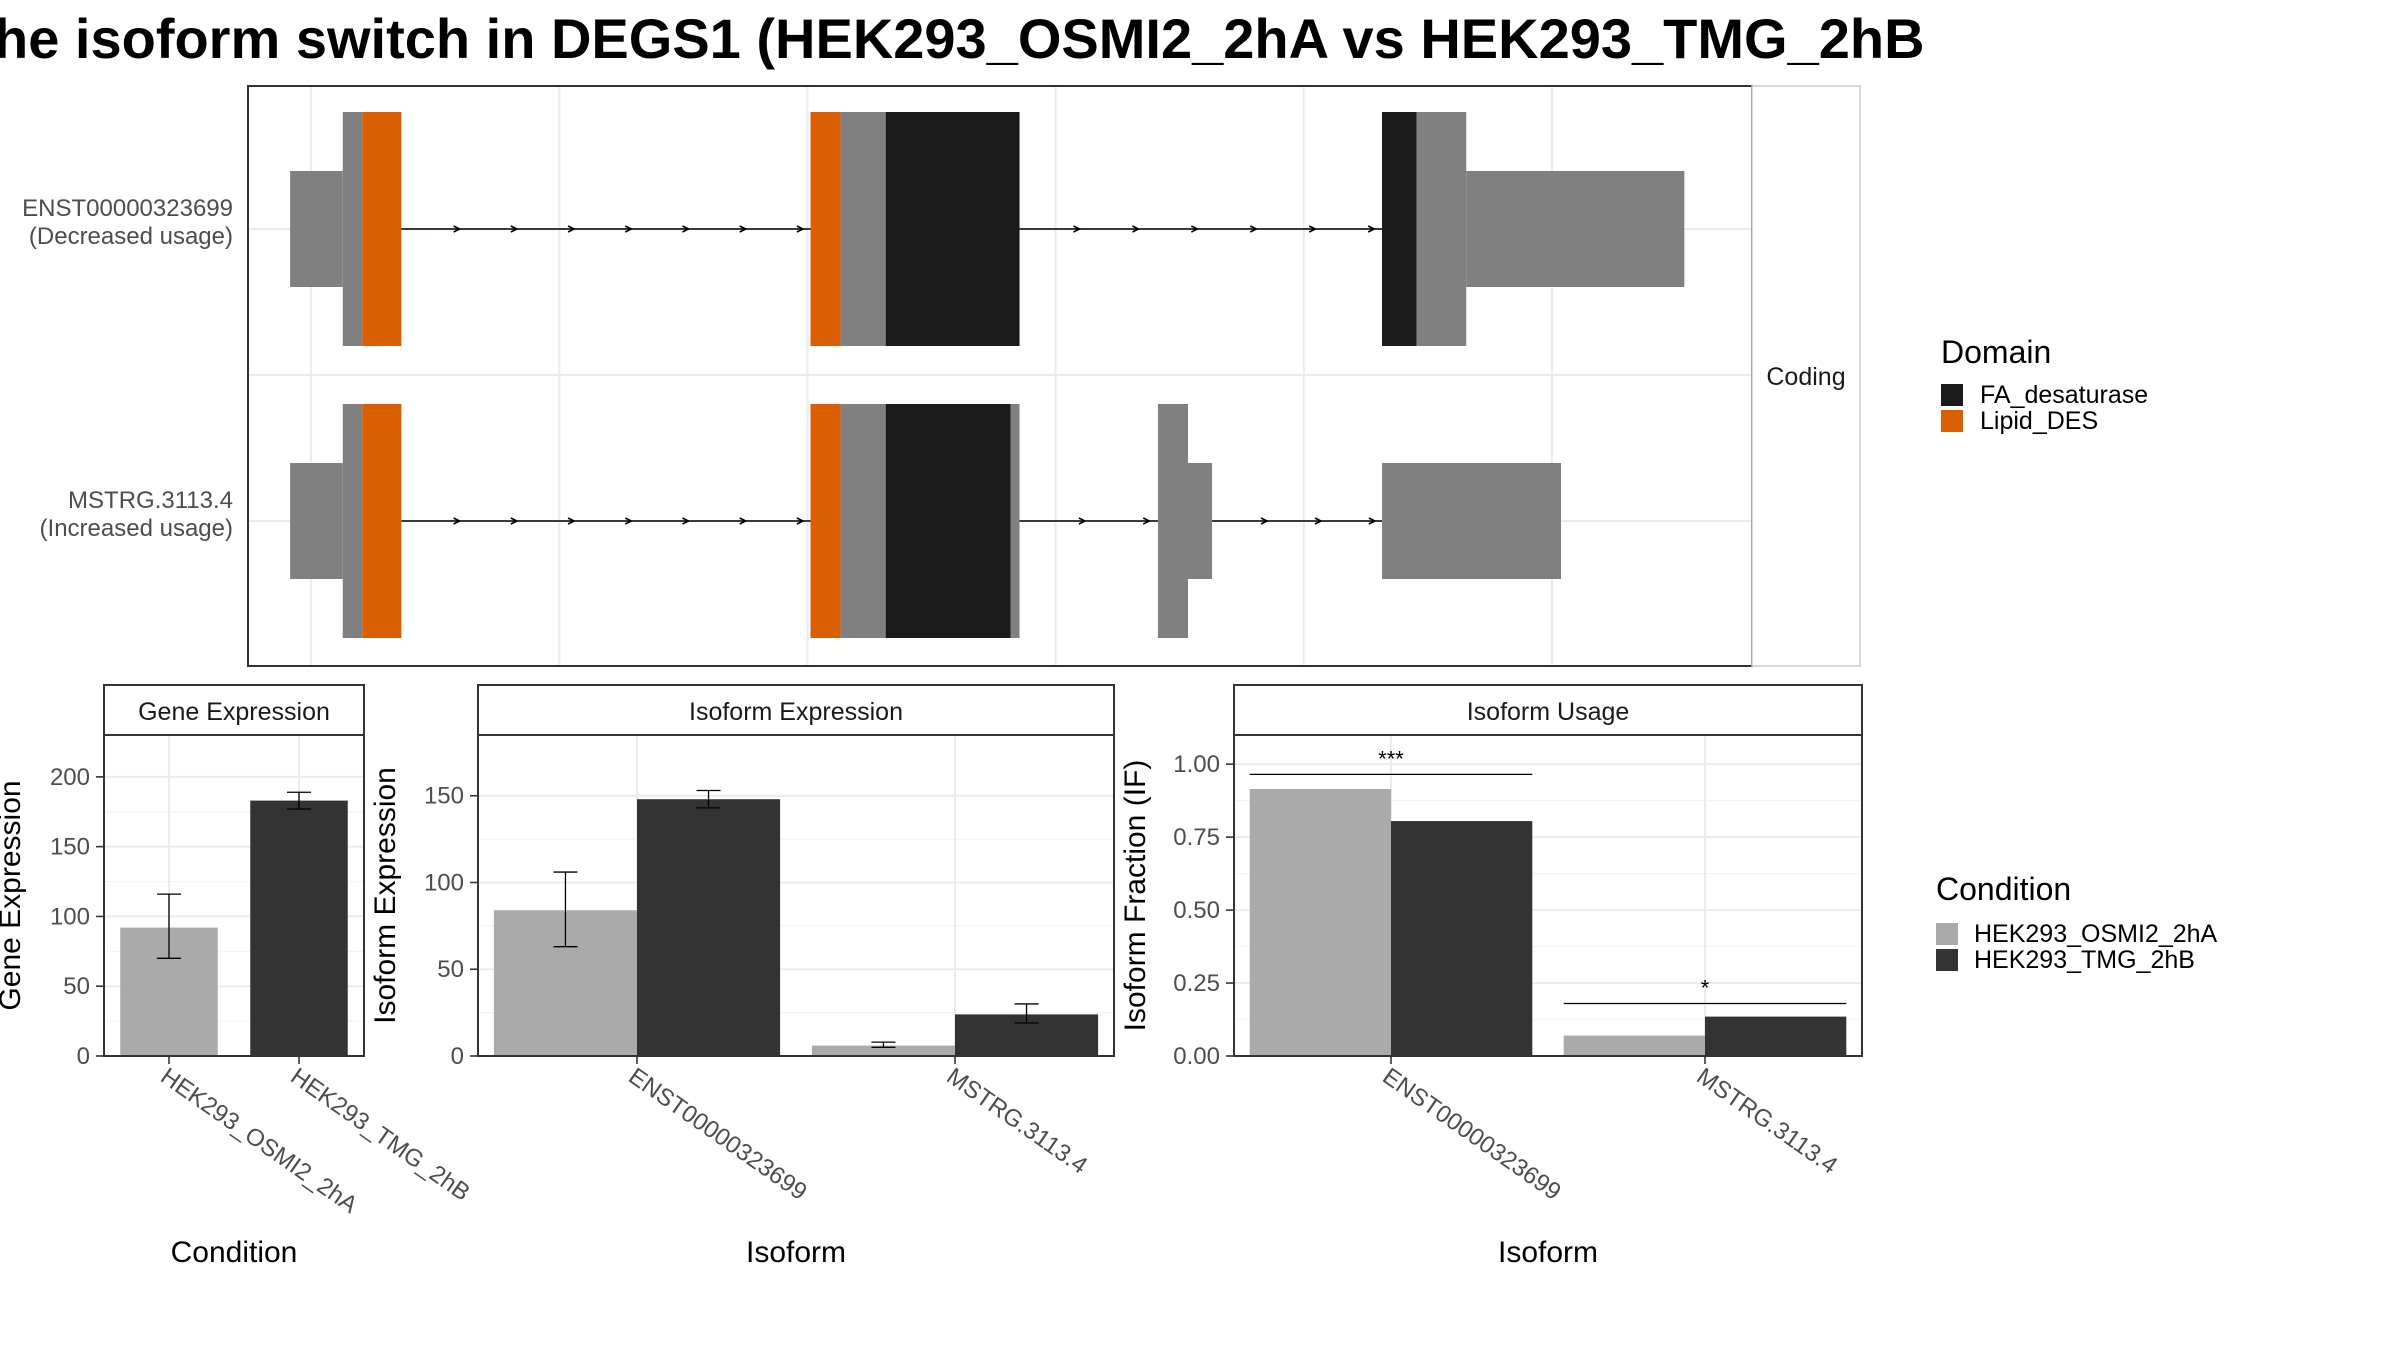 This screenshot has height=1350, width=2400. I want to click on panel-gene-expression-strip, so click(234, 710).